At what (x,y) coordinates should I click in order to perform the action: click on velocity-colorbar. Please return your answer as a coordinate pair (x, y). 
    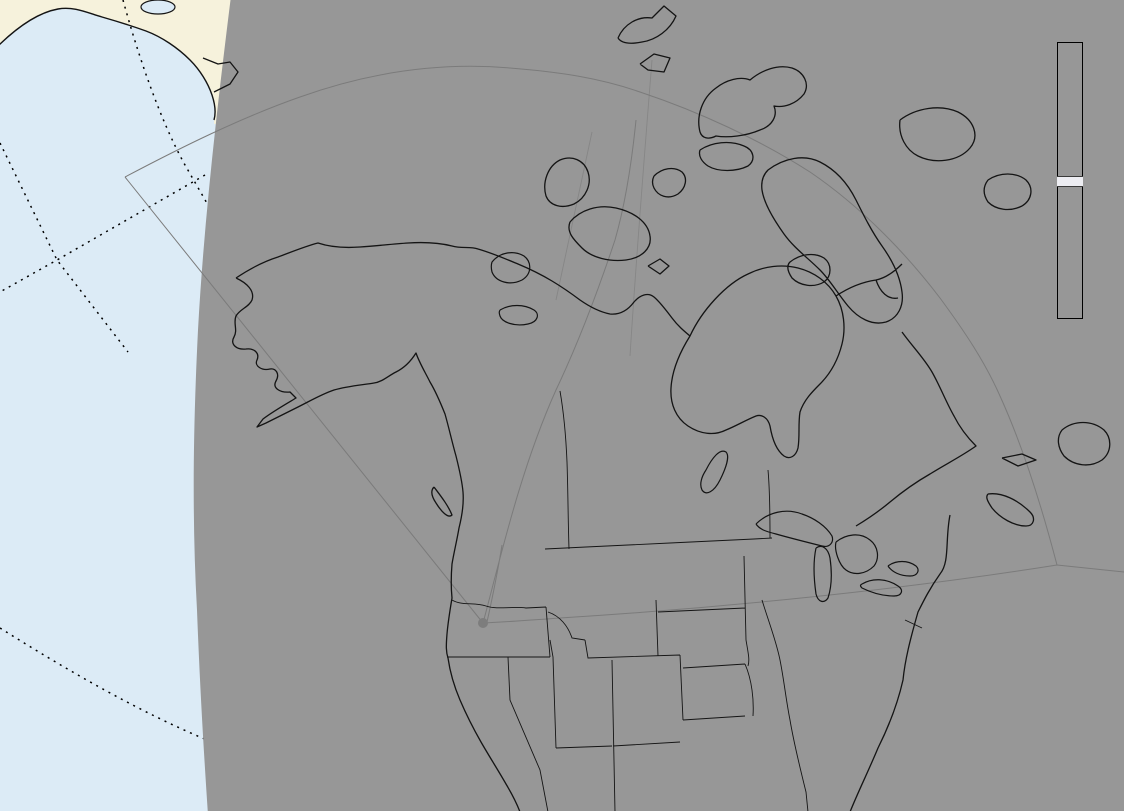
    Looking at the image, I should click on (1070, 180).